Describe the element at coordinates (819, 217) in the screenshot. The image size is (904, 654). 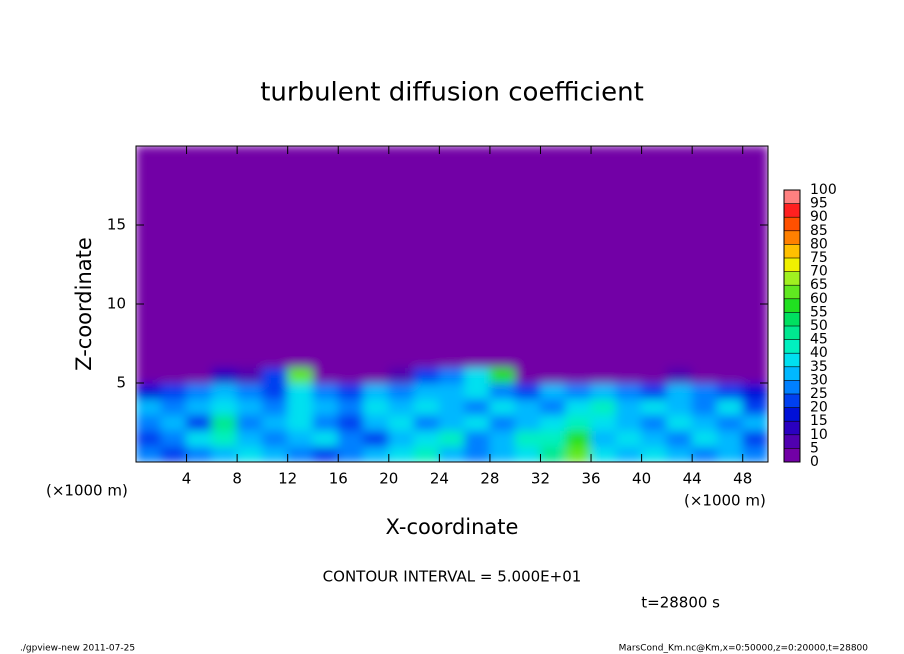
I see `colorbar-label: 90` at that location.